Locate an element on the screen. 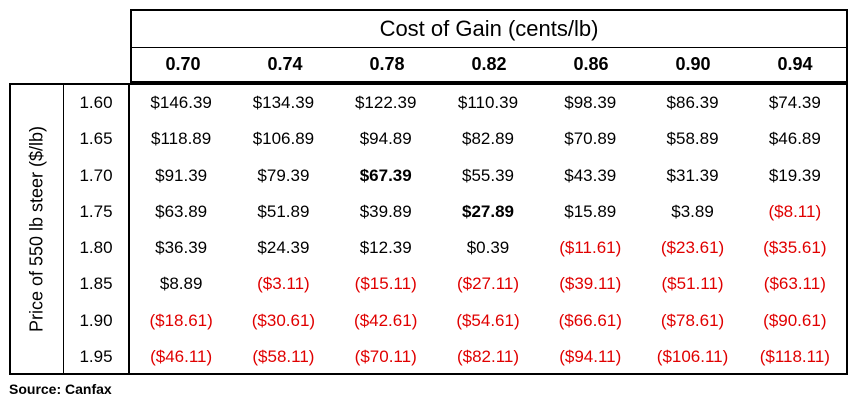 Image resolution: width=859 pixels, height=407 pixels. row-group-title-cell: Price of 550 lb steer ($/lb) is located at coordinates (37, 229).